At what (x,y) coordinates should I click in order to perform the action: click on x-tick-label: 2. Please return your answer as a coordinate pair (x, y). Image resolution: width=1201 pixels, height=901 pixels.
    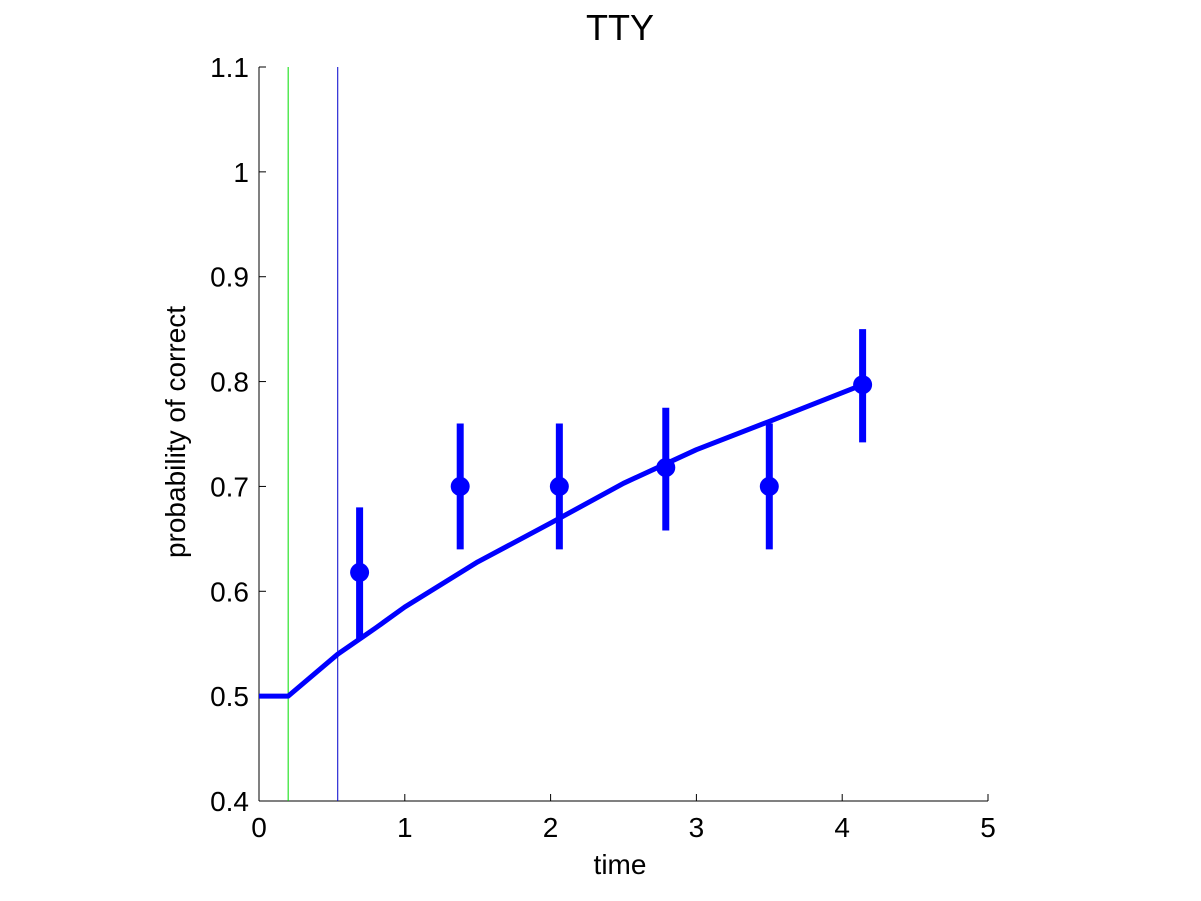
    Looking at the image, I should click on (551, 827).